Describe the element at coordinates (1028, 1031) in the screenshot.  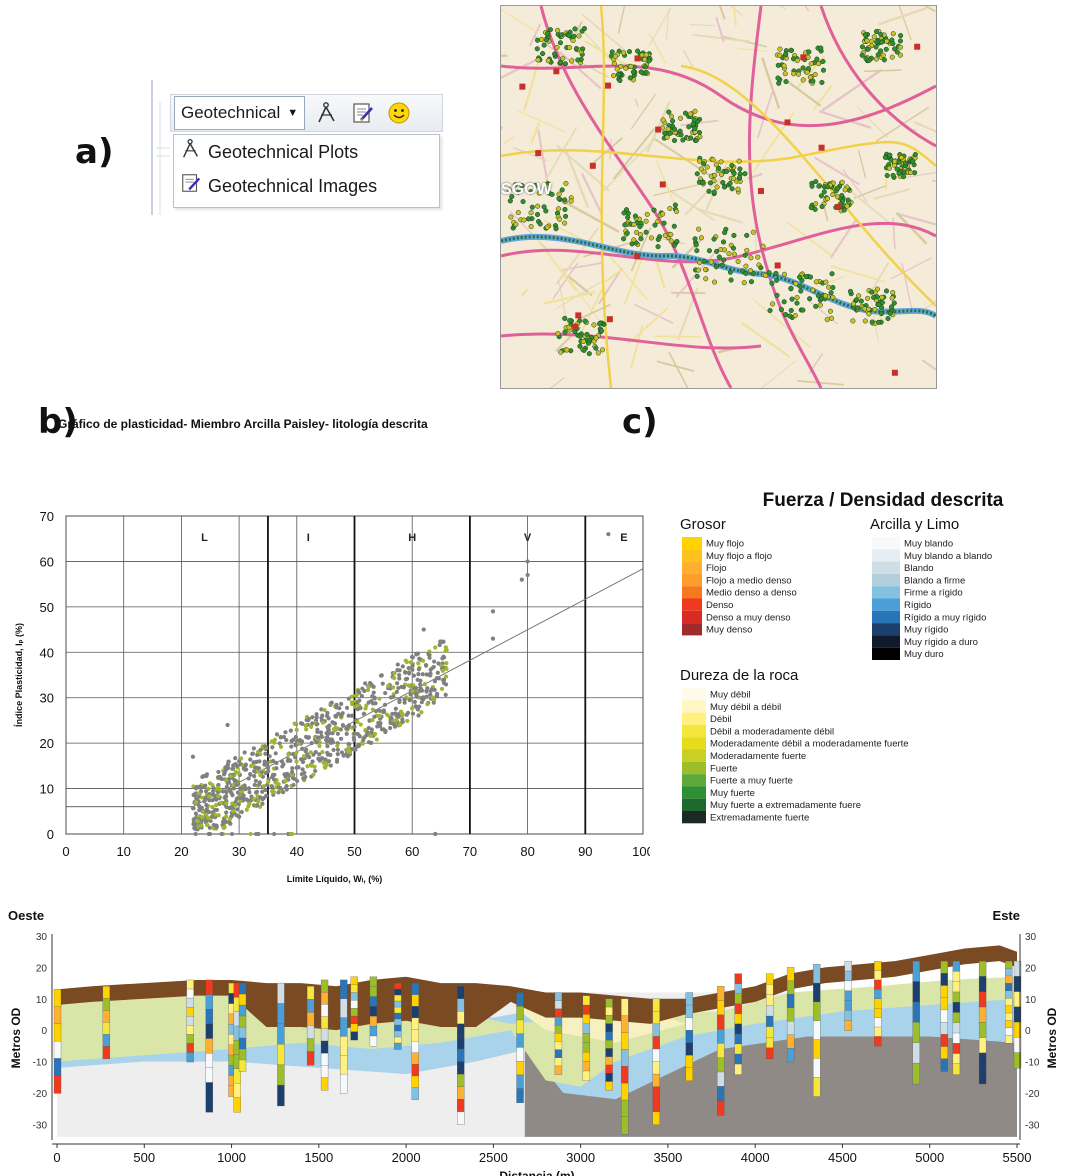
I see `y-tick-label-right: 0` at that location.